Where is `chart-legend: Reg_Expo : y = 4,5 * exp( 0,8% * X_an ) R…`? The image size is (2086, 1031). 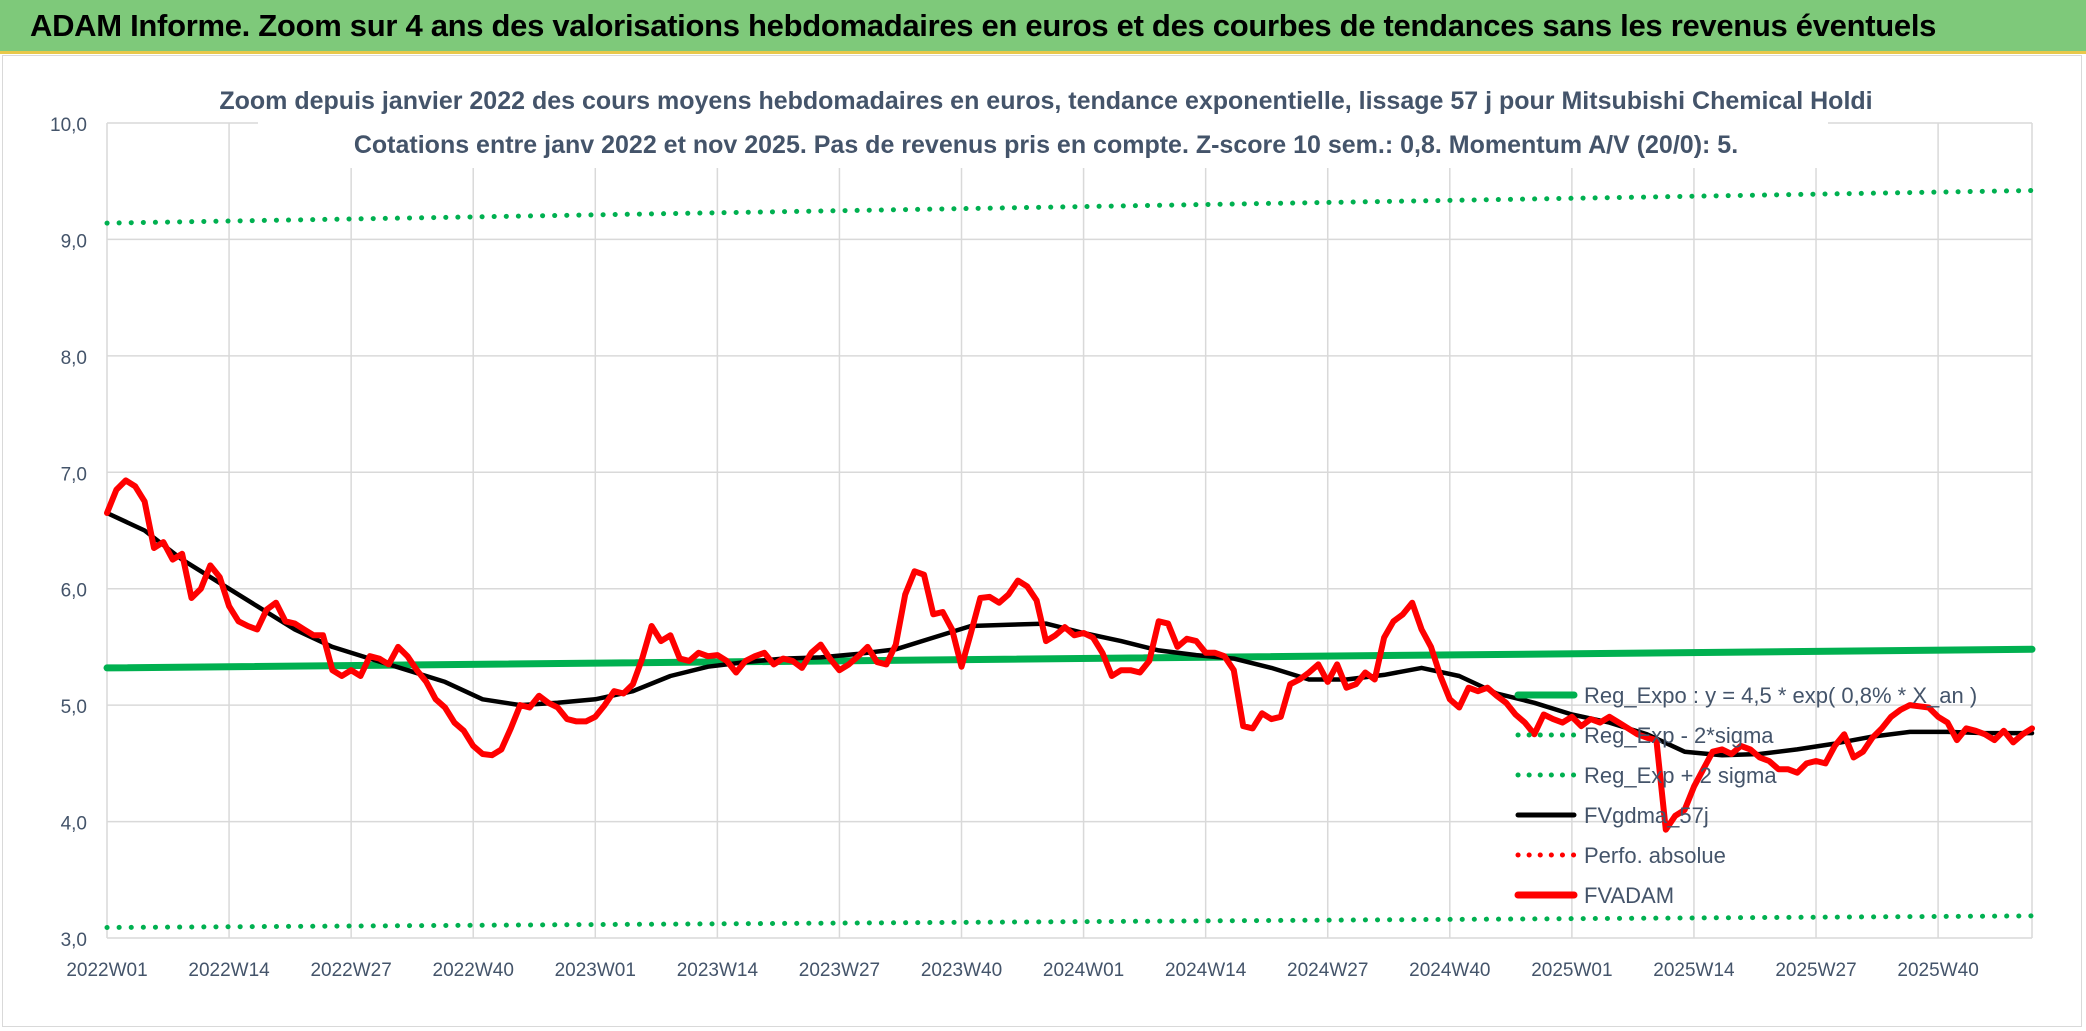 chart-legend: Reg_Expo : y = 4,5 * exp( 0,8% * X_an ) R… is located at coordinates (1745, 795).